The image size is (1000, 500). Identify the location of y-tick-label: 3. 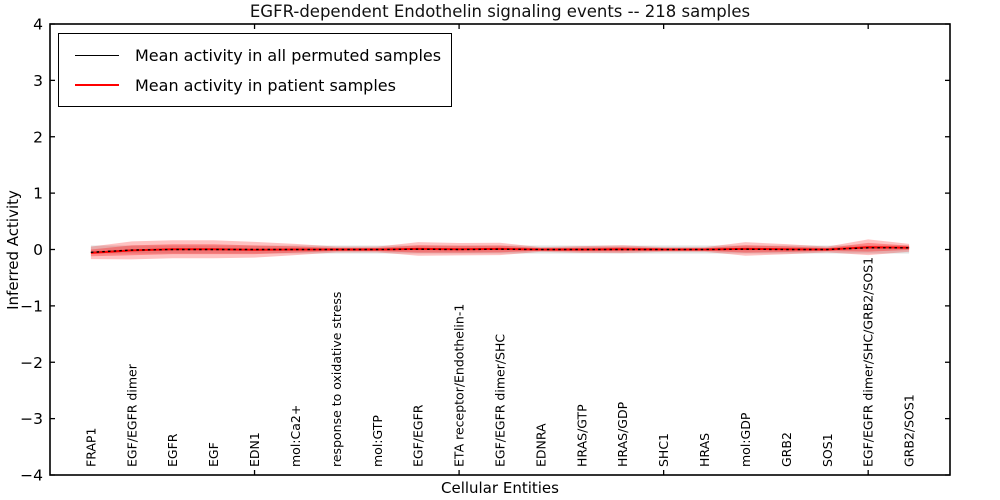
(38, 81).